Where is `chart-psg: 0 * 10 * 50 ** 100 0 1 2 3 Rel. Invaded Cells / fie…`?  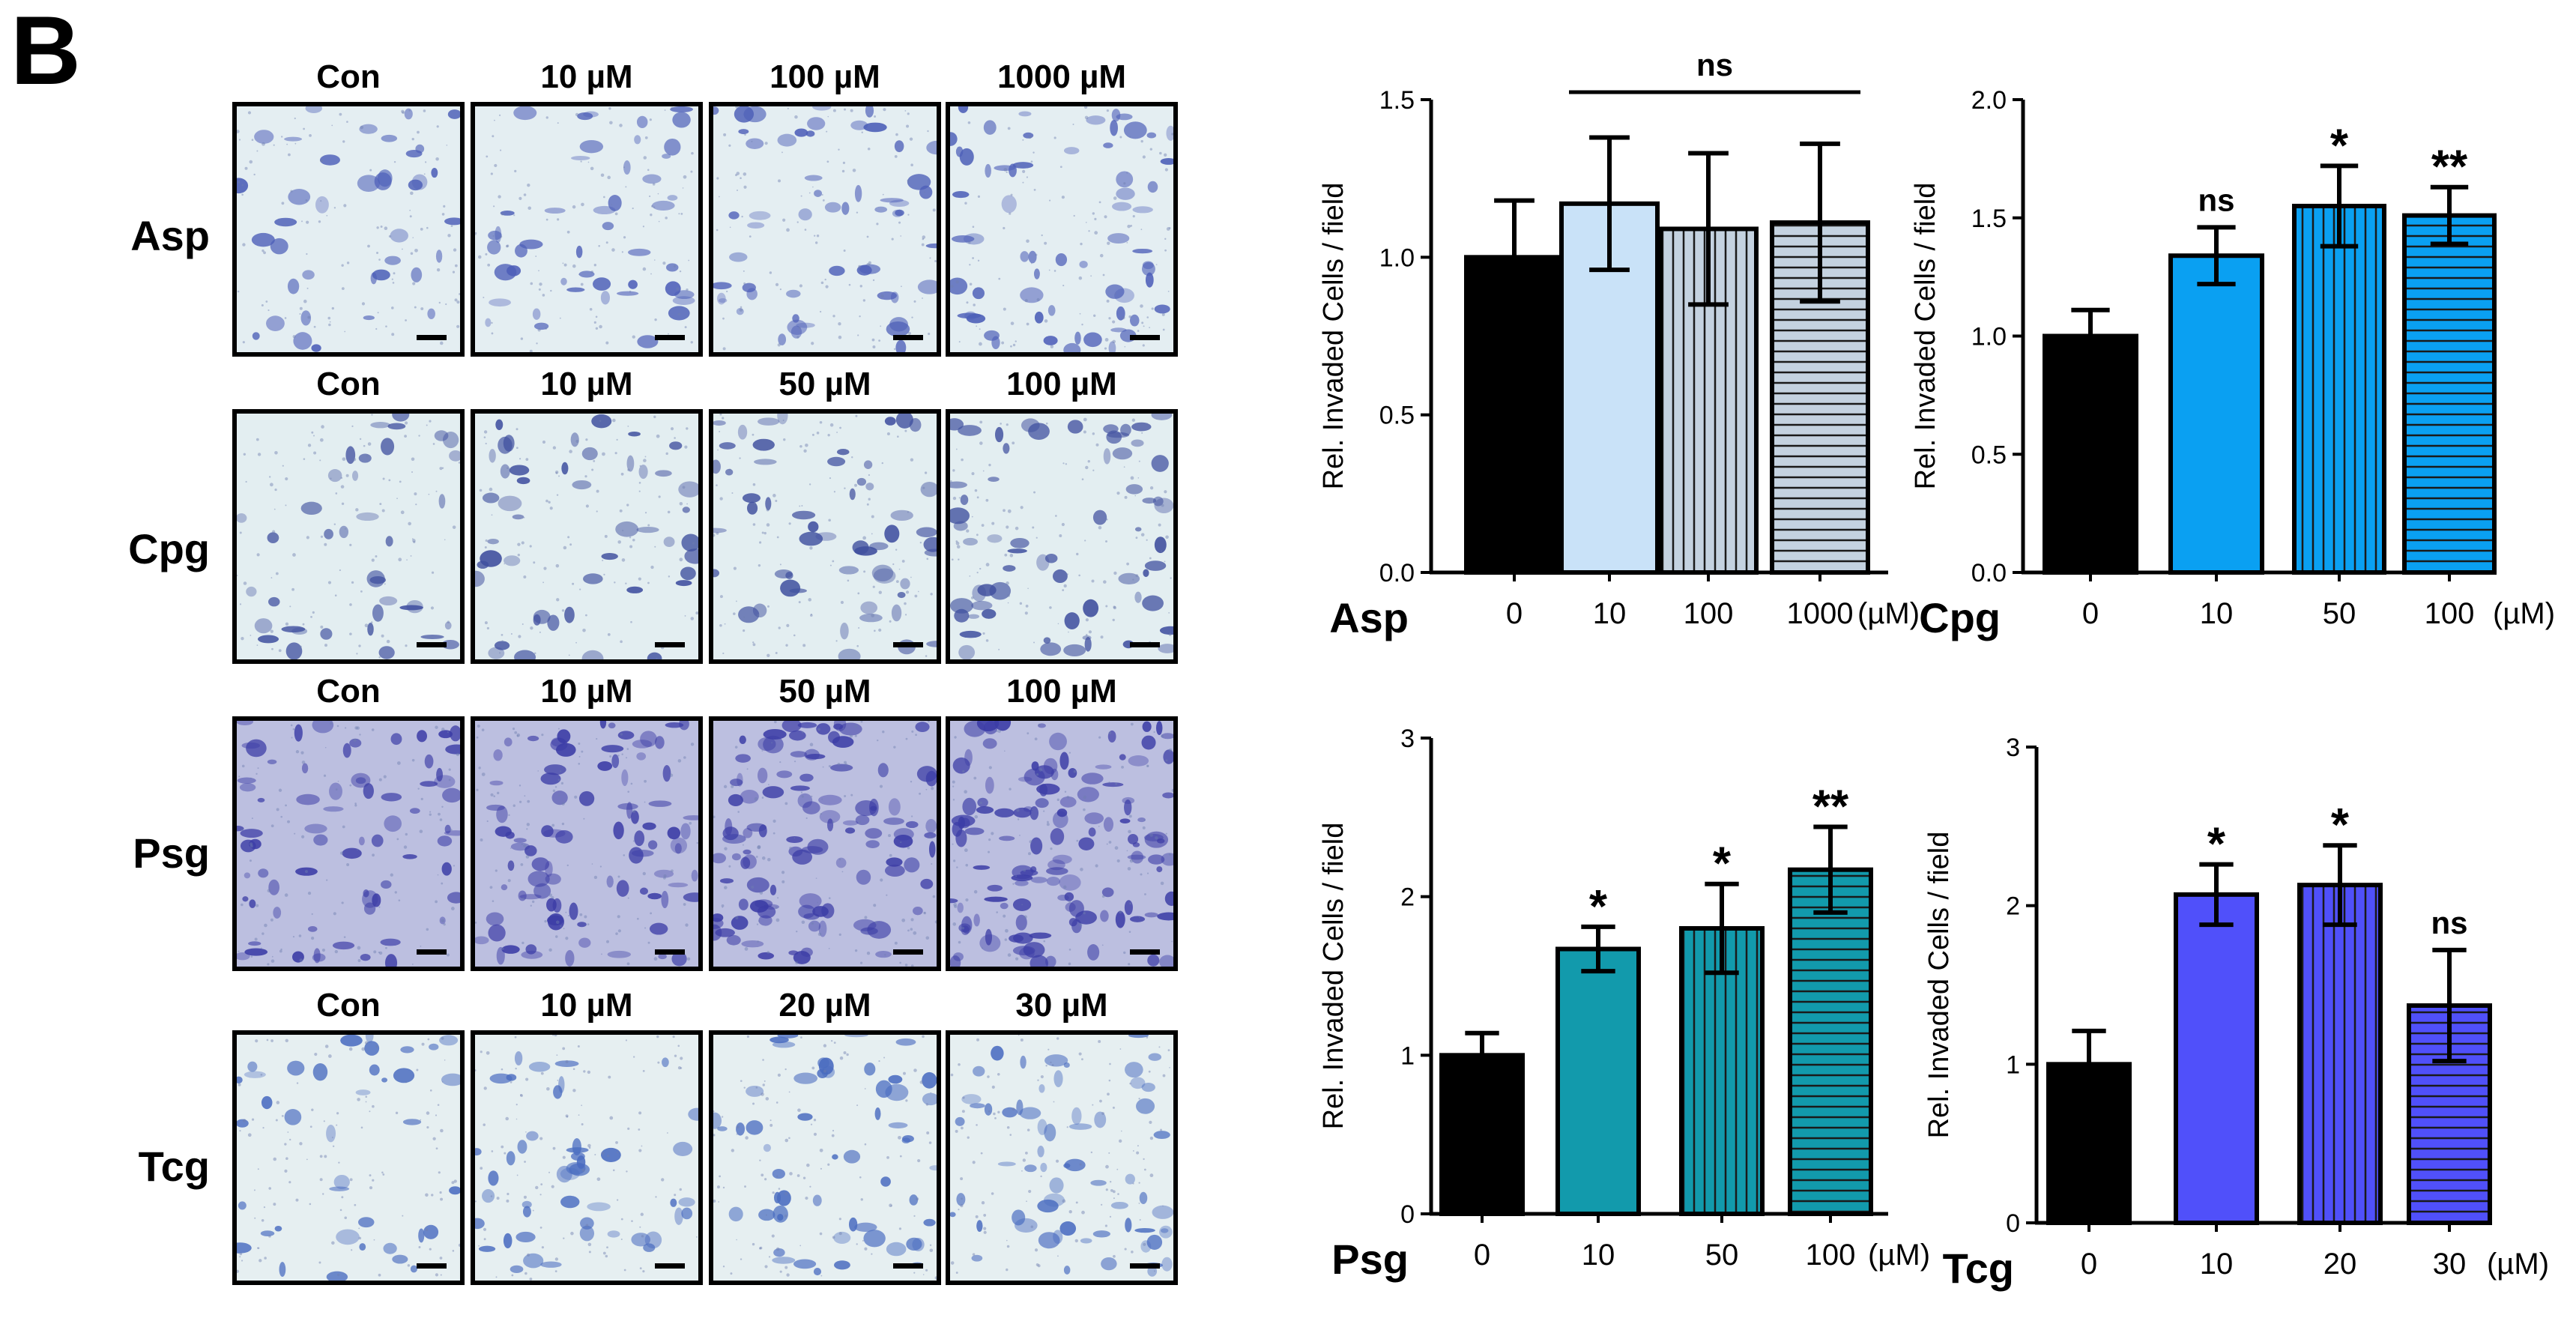 chart-psg: 0 * 10 * 50 ** 100 0 1 2 3 Rel. Invaded Cells / fie… is located at coordinates (1624, 1004).